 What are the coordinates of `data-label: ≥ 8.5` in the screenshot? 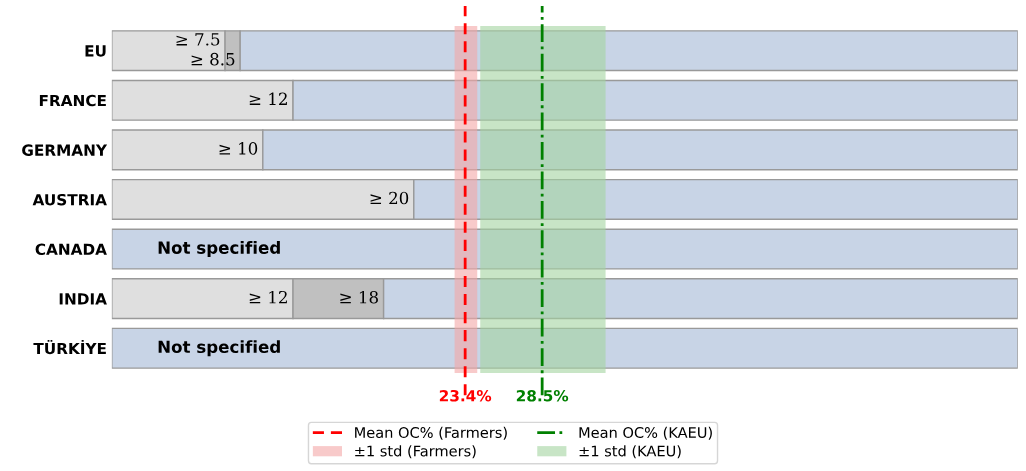 It's located at (213, 59).